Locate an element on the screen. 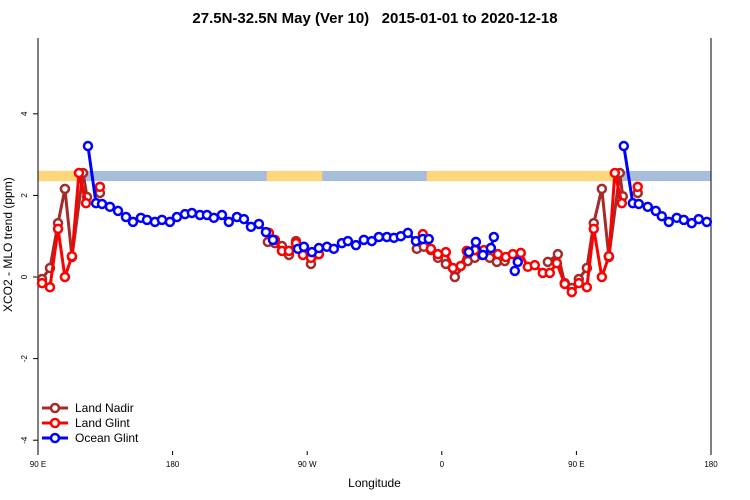 This screenshot has width=750, height=500. y-tick-label: 2 is located at coordinates (24, 195).